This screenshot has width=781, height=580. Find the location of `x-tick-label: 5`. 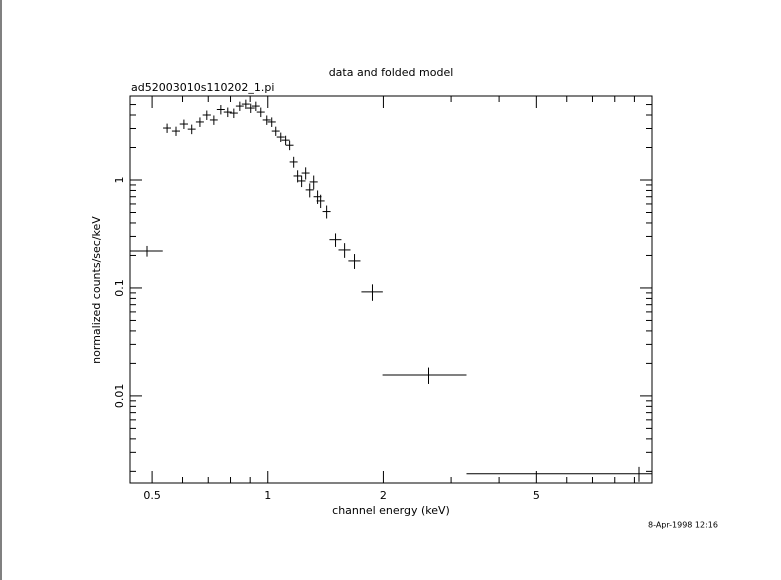

x-tick-label: 5 is located at coordinates (536, 495).